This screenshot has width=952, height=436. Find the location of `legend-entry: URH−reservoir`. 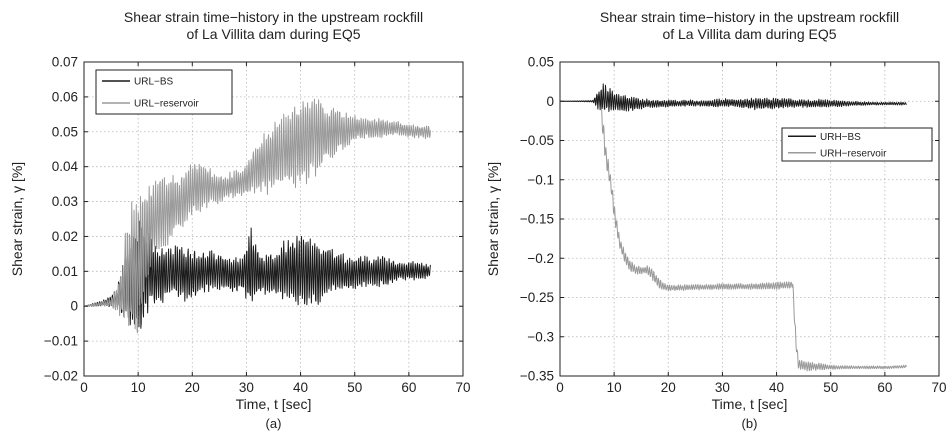

legend-entry: URH−reservoir is located at coordinates (853, 153).